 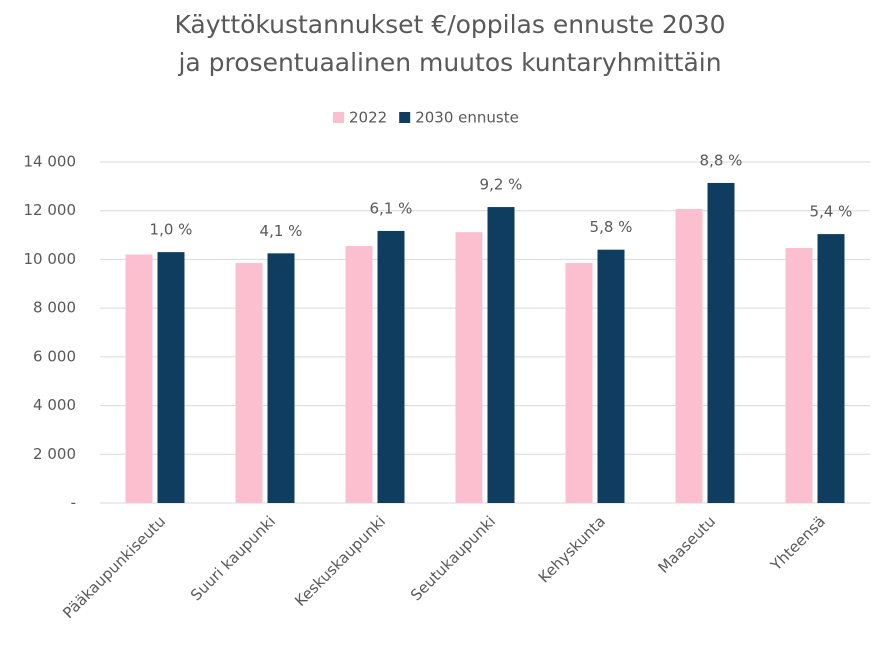 I want to click on x-tick-label: Seutukaupunki, so click(x=453, y=558).